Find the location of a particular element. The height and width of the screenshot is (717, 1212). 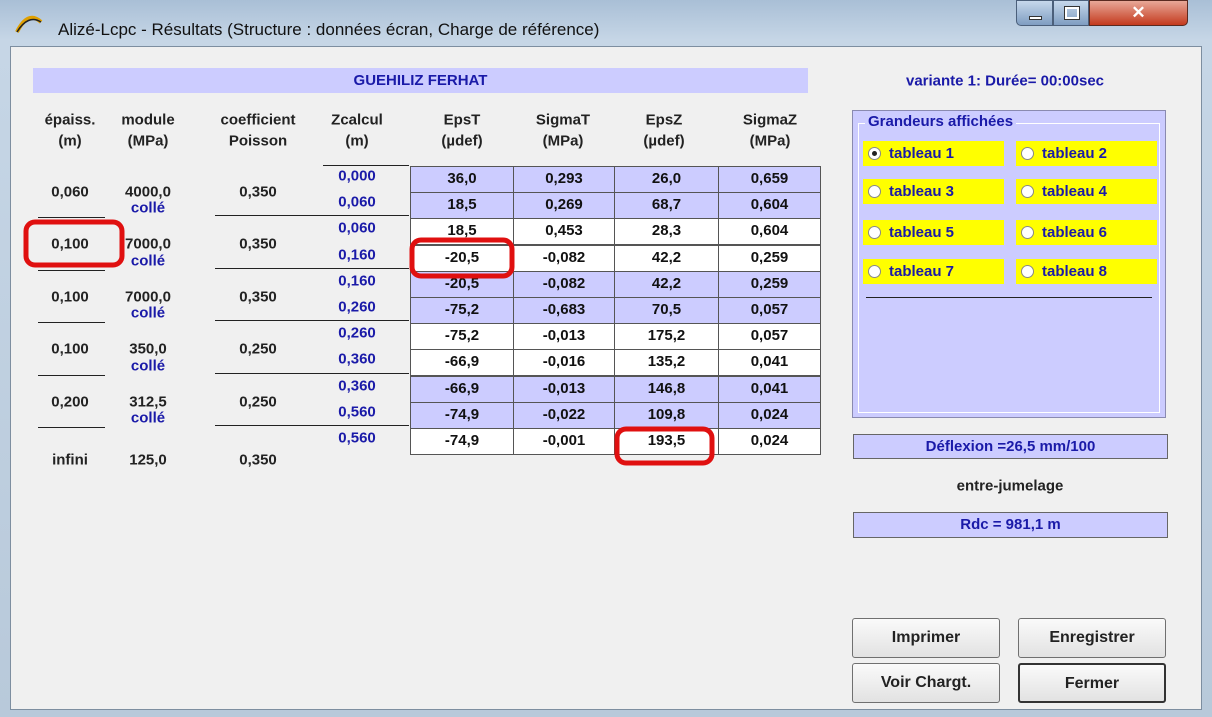

layer-modulus: 350,0 is located at coordinates (148, 349).